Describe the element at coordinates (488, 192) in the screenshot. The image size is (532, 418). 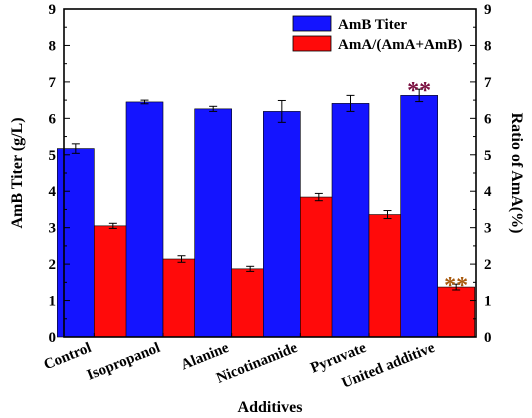
I see `y-right-tick-label-4: 4` at that location.